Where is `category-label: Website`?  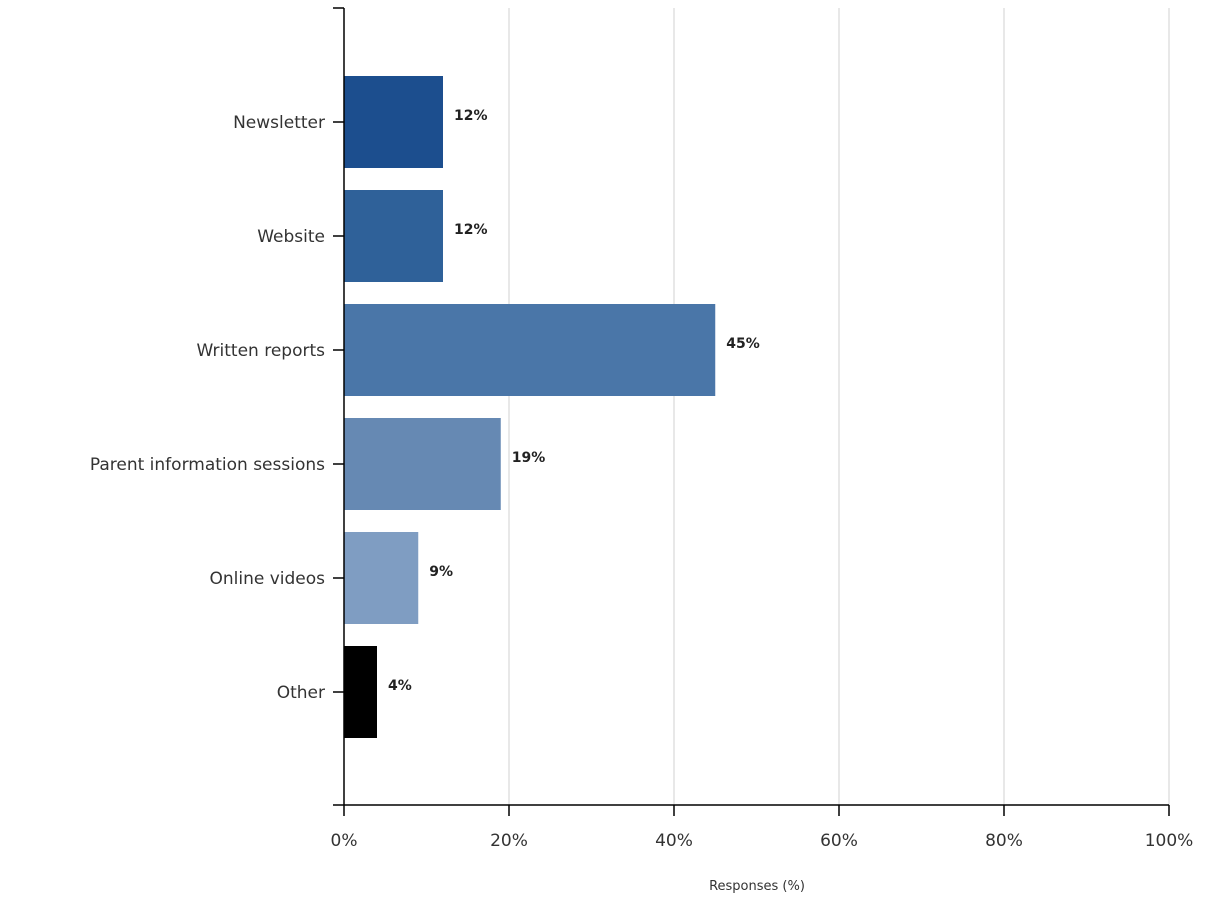
category-label: Website is located at coordinates (291, 237).